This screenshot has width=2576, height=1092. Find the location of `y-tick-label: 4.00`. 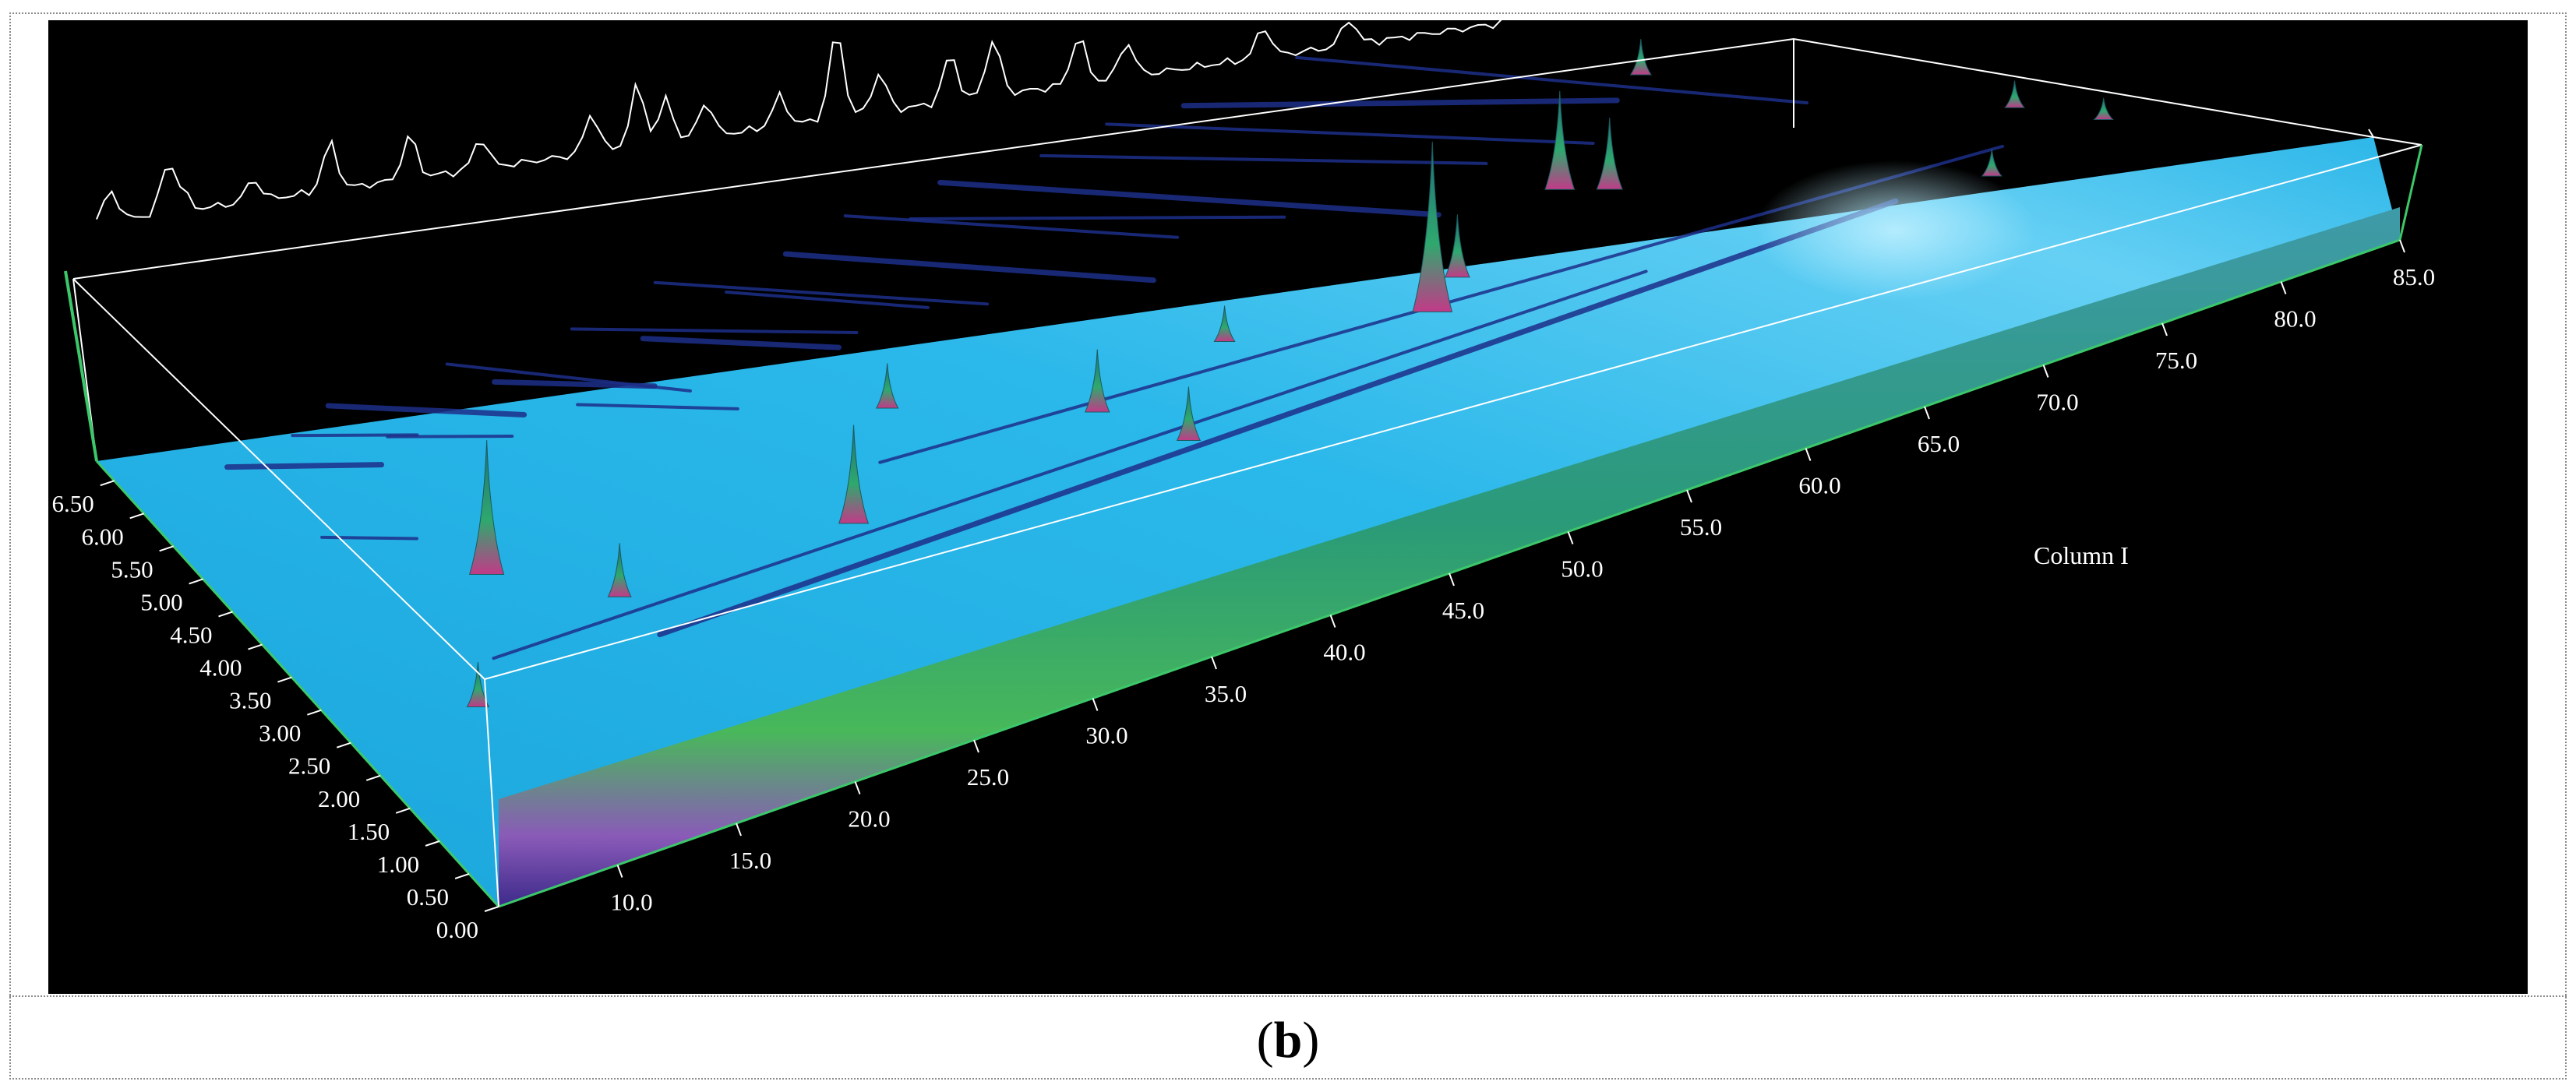

y-tick-label: 4.00 is located at coordinates (220, 668).